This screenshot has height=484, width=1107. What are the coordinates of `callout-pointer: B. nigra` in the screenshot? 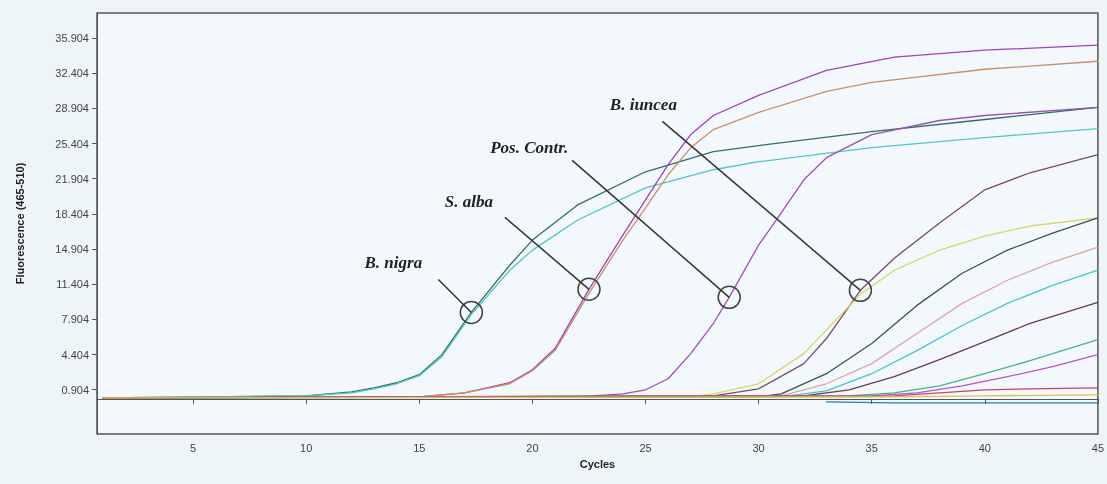 It's located at (424, 288).